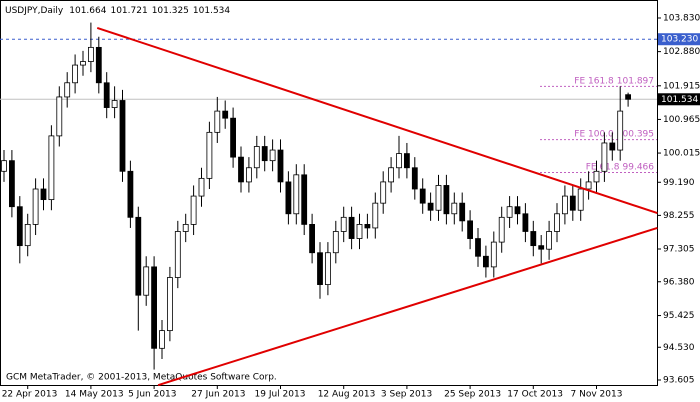  I want to click on last-high: 101.721, so click(128, 11).